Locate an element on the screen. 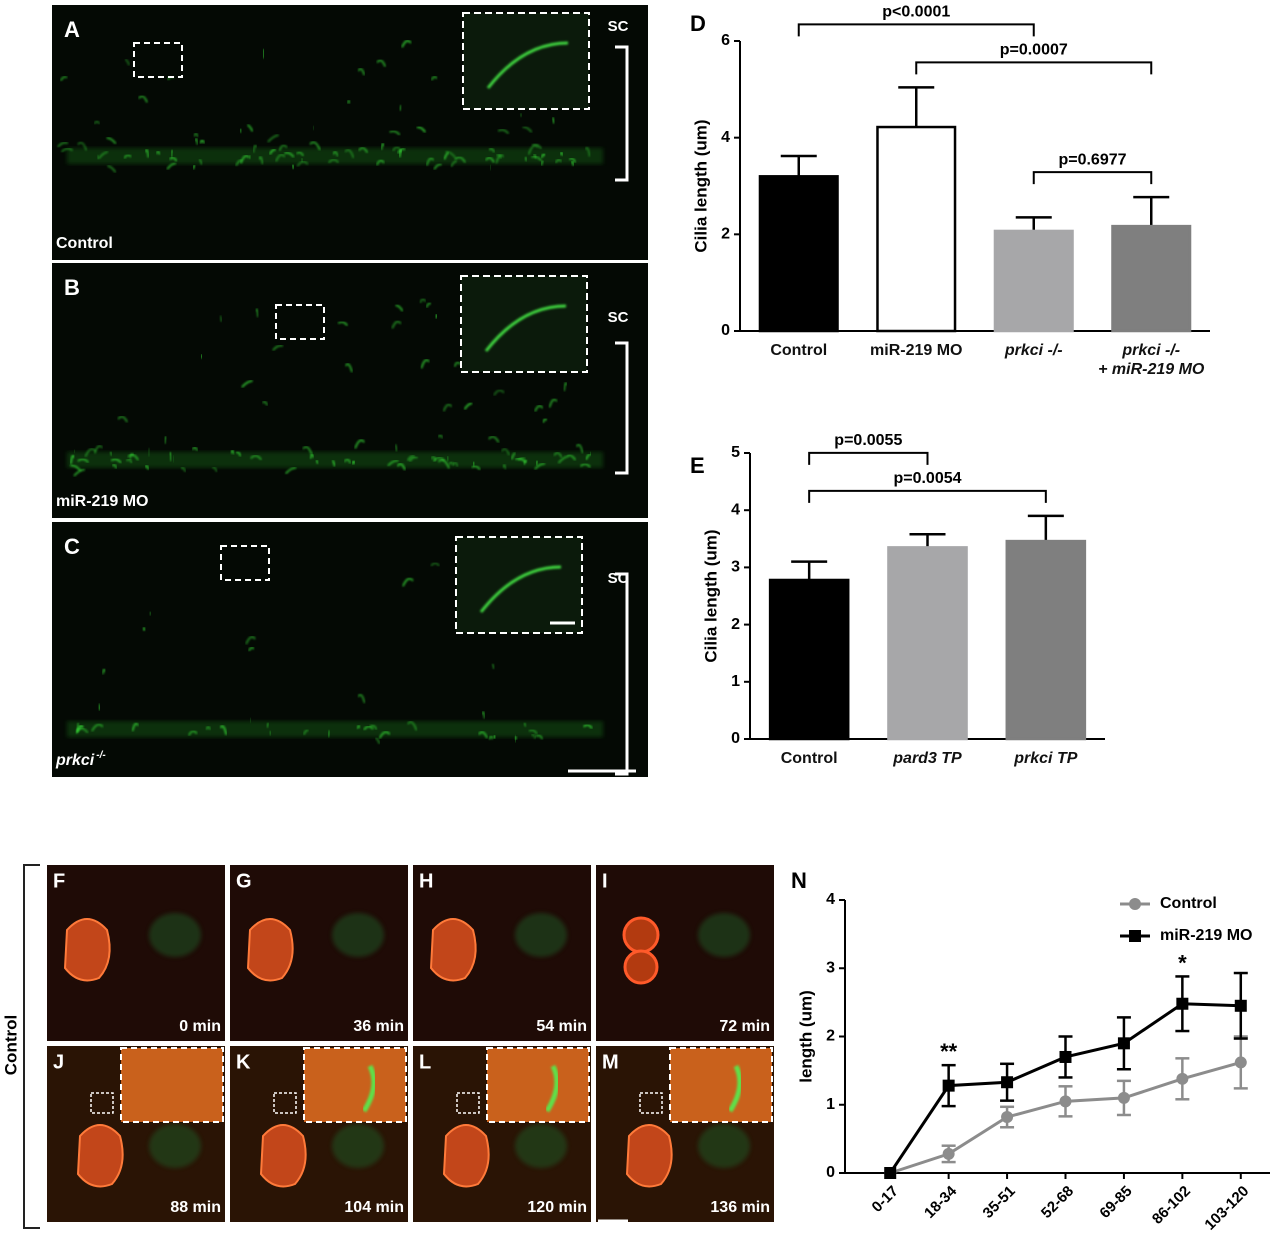  p-value: p=0.0055 is located at coordinates (868, 440).